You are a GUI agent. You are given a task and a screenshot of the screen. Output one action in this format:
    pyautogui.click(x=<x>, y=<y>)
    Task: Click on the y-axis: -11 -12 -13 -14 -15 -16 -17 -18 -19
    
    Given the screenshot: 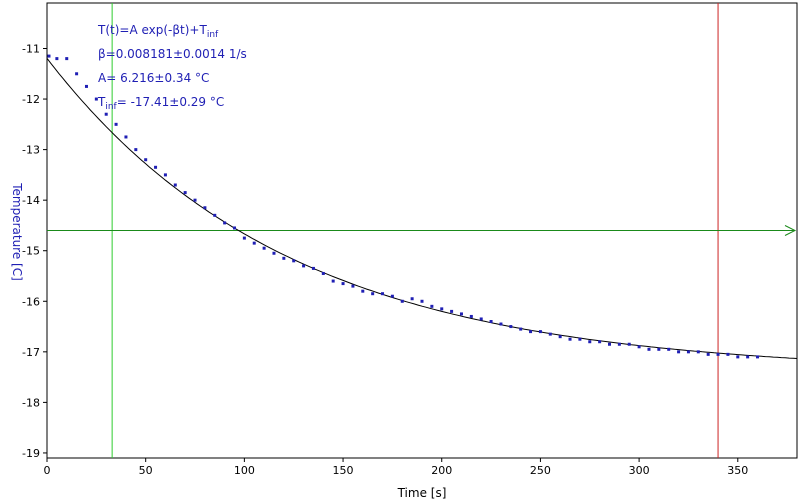 What is the action you would take?
    pyautogui.click(x=34, y=251)
    